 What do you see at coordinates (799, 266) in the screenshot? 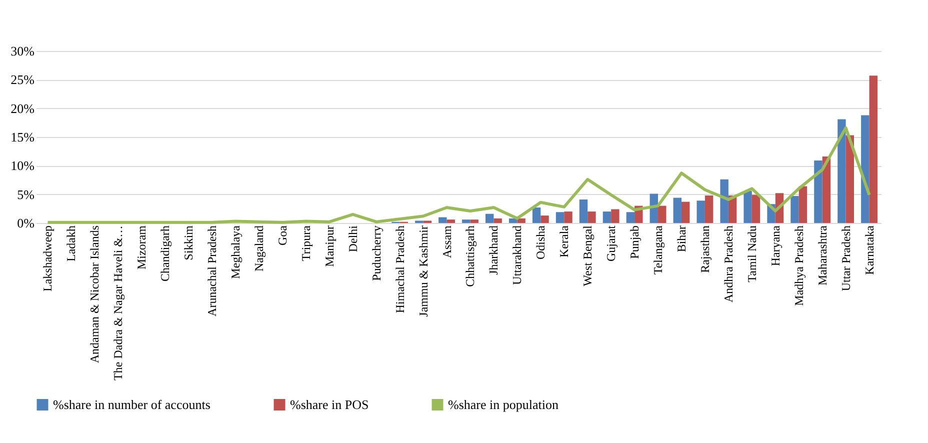
I see `x-tick-label: Madhya Pradesh` at bounding box center [799, 266].